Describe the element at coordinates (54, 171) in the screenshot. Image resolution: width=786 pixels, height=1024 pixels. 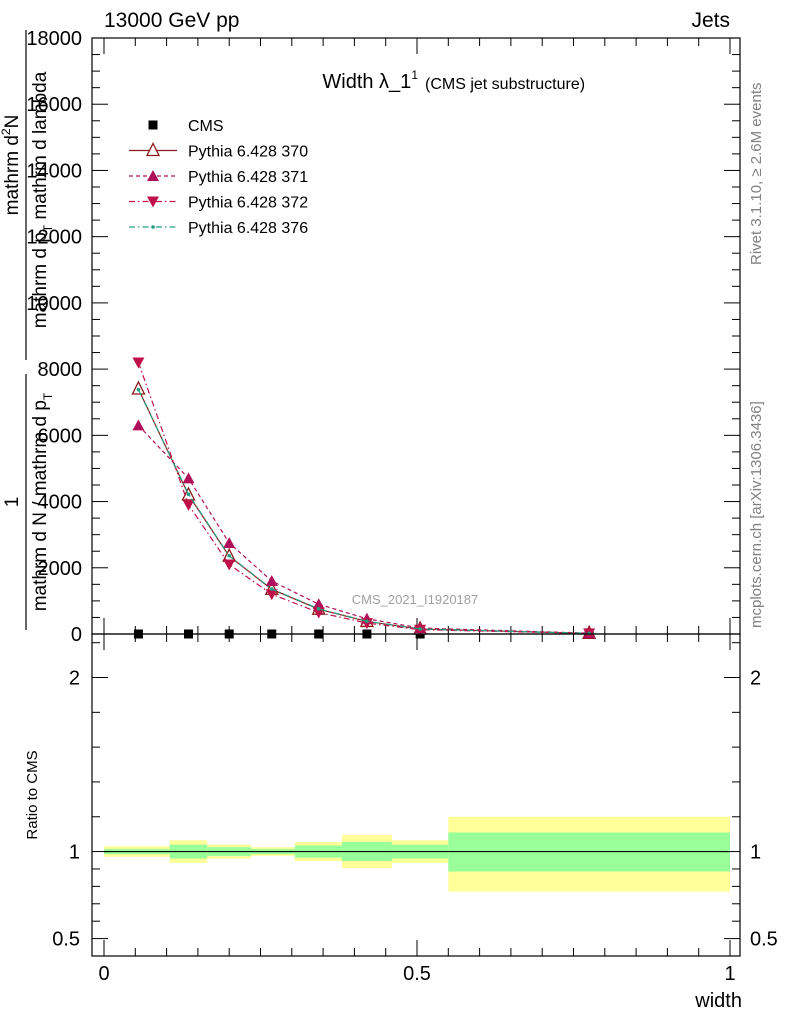
I see `main-y-tick-label: 14000` at that location.